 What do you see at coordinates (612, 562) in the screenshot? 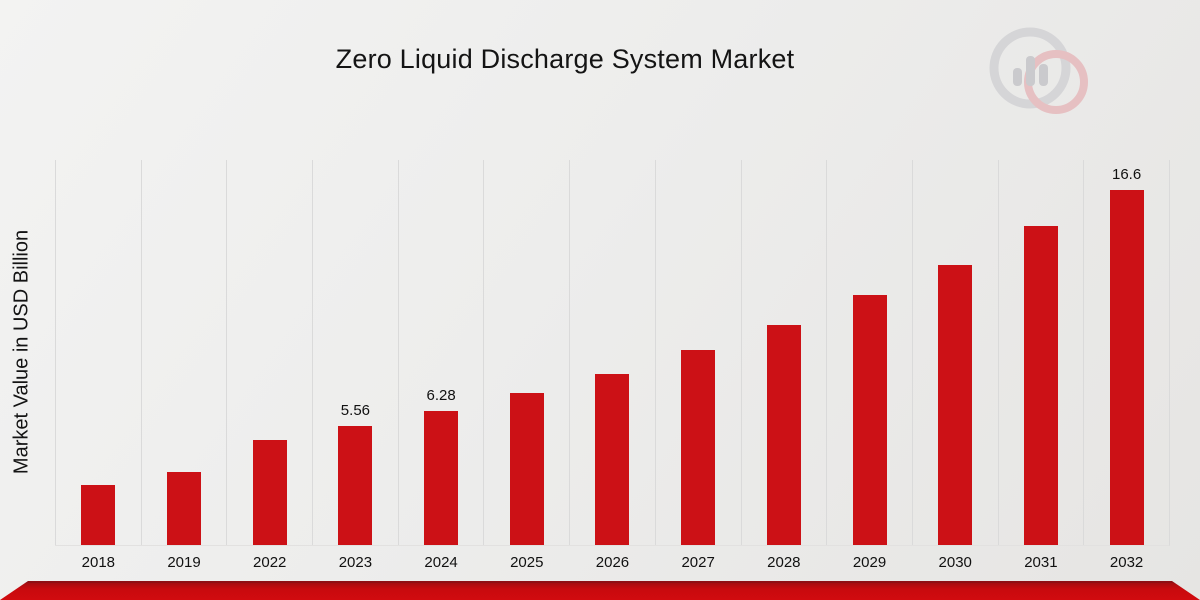
I see `x-tick-label-2026: 2026` at bounding box center [612, 562].